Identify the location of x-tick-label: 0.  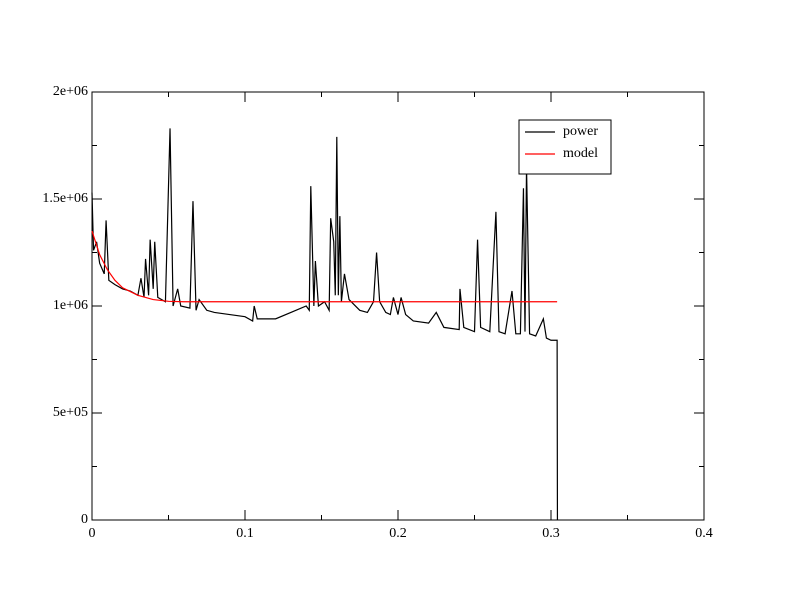
(92, 533).